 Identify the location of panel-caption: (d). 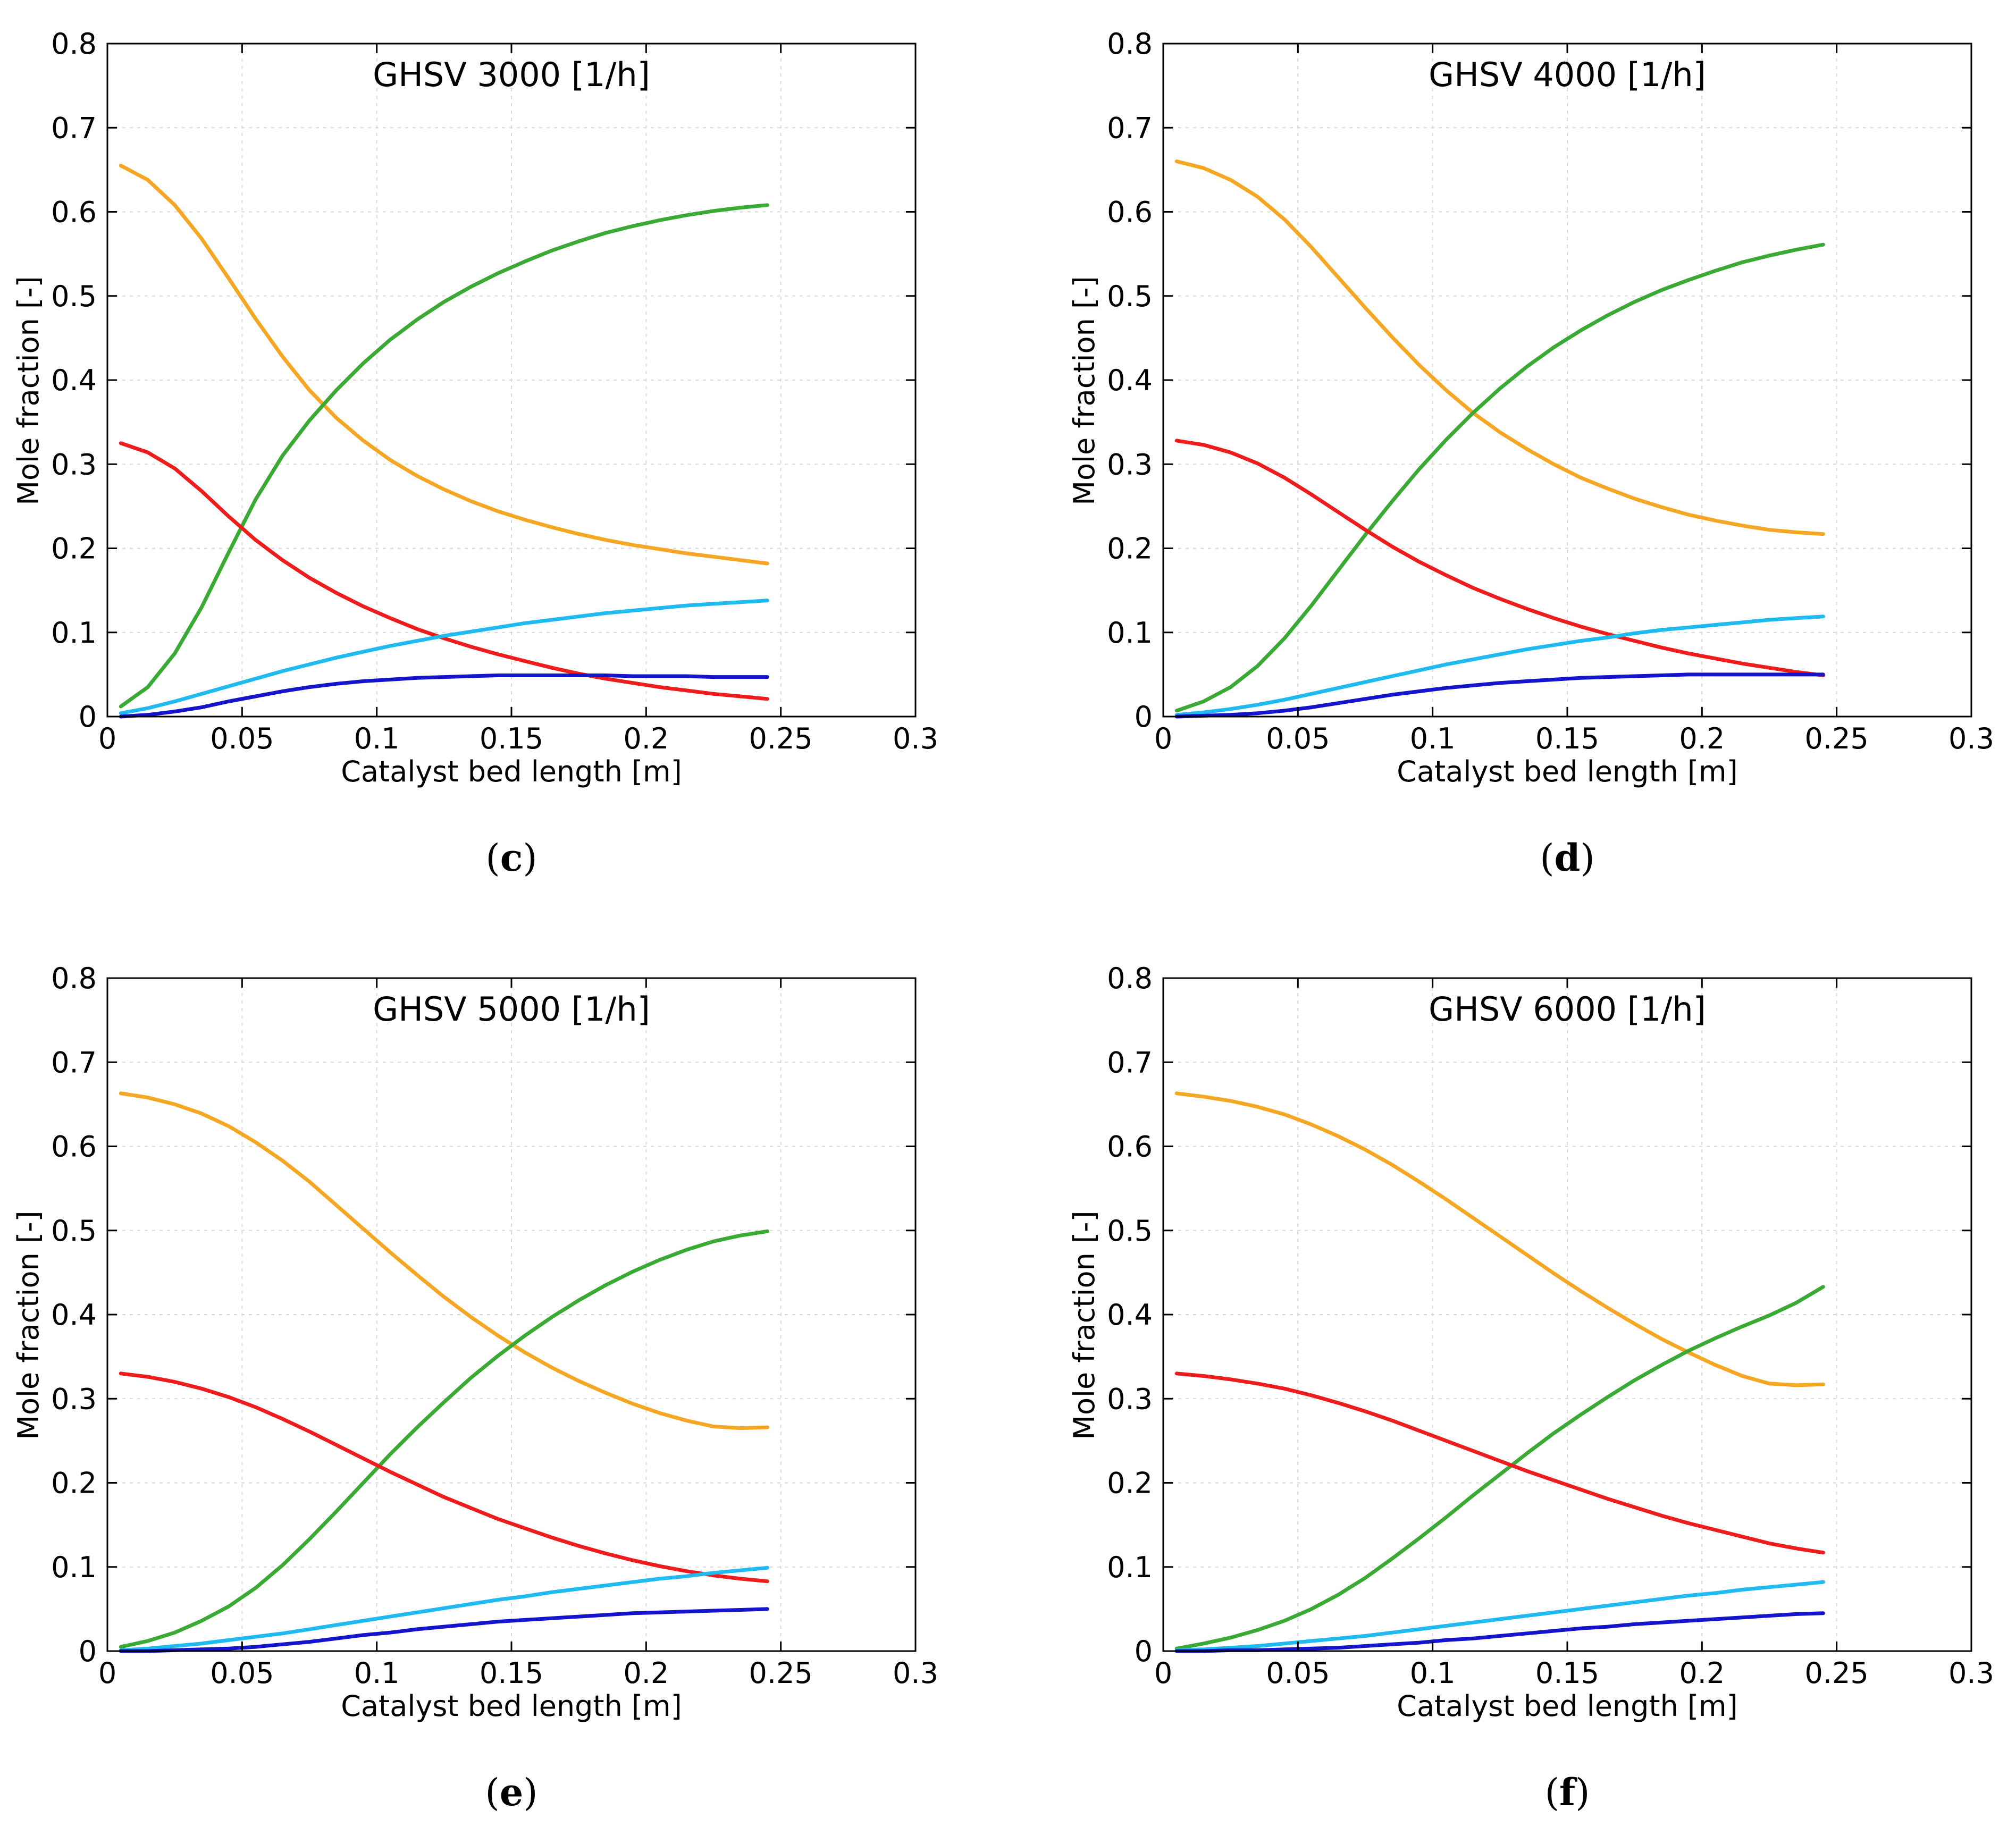
(1567, 858).